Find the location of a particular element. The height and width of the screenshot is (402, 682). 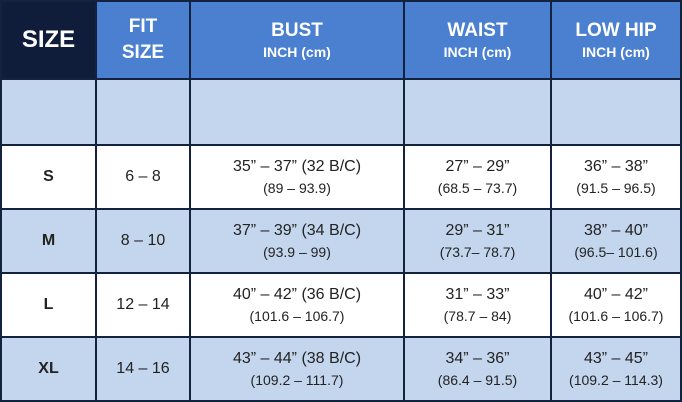

table-cell: 12 – 14 is located at coordinates (143, 305).